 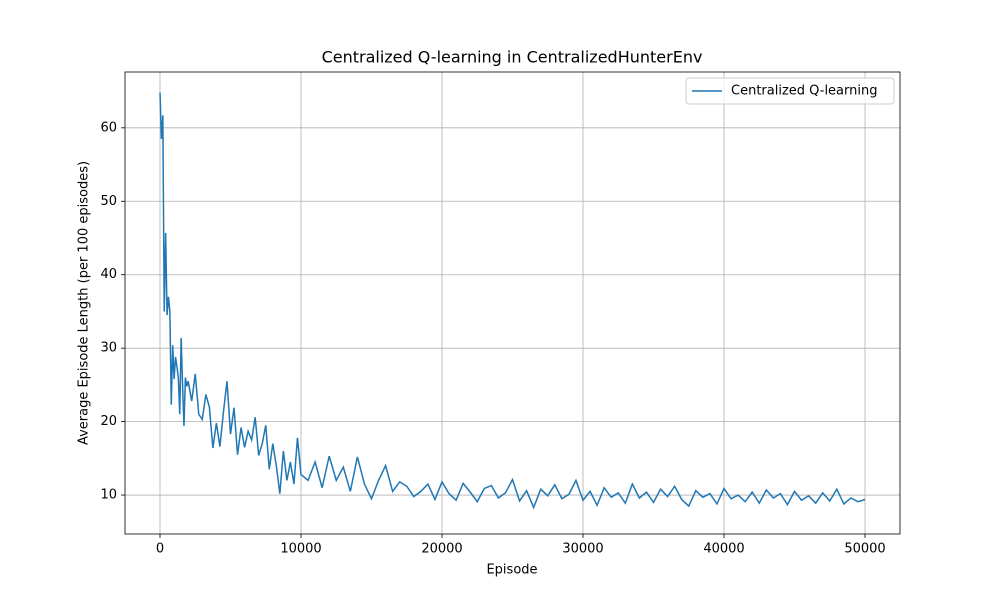 I want to click on x-tick-label: 30000, so click(x=582, y=549).